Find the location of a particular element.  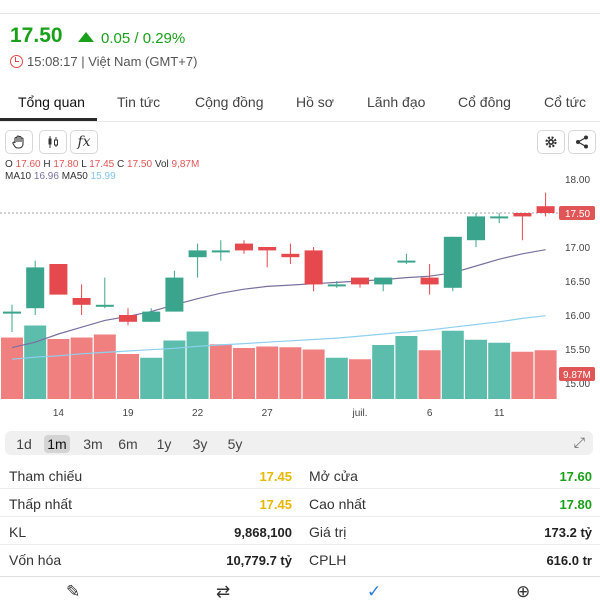

tham-chieu-label: Tham chiếu is located at coordinates (46, 476).